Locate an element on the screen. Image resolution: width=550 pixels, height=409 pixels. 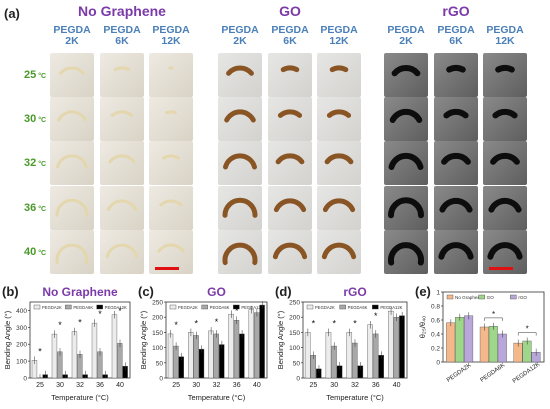
y-tick-label: 100 is located at coordinates (294, 348).